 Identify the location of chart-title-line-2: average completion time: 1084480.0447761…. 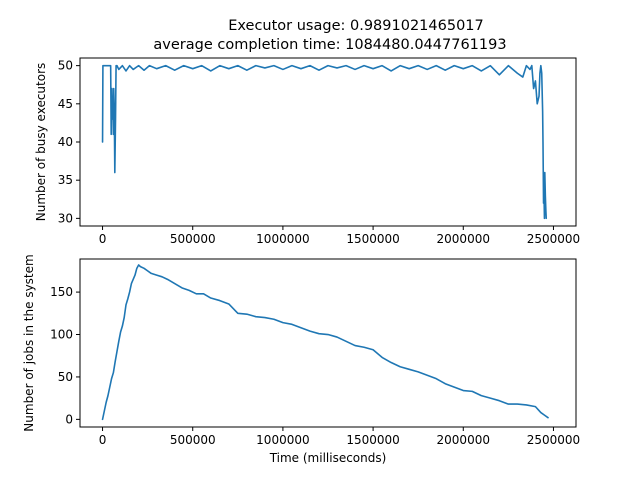
(329, 45).